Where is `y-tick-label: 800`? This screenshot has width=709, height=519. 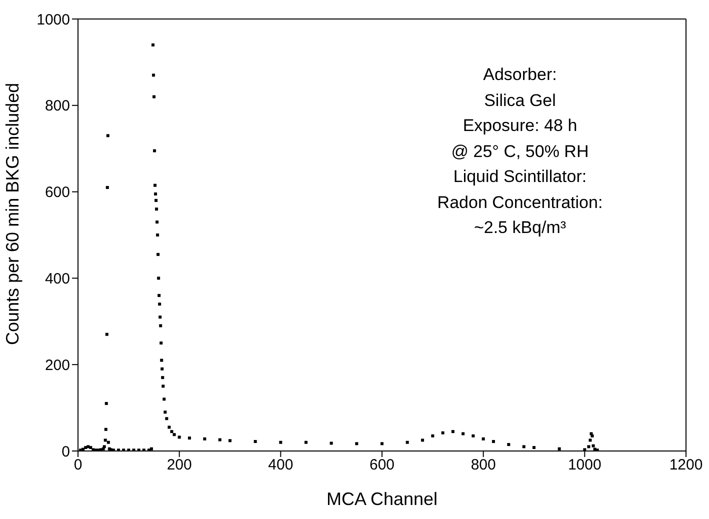
y-tick-label: 800 is located at coordinates (57, 106).